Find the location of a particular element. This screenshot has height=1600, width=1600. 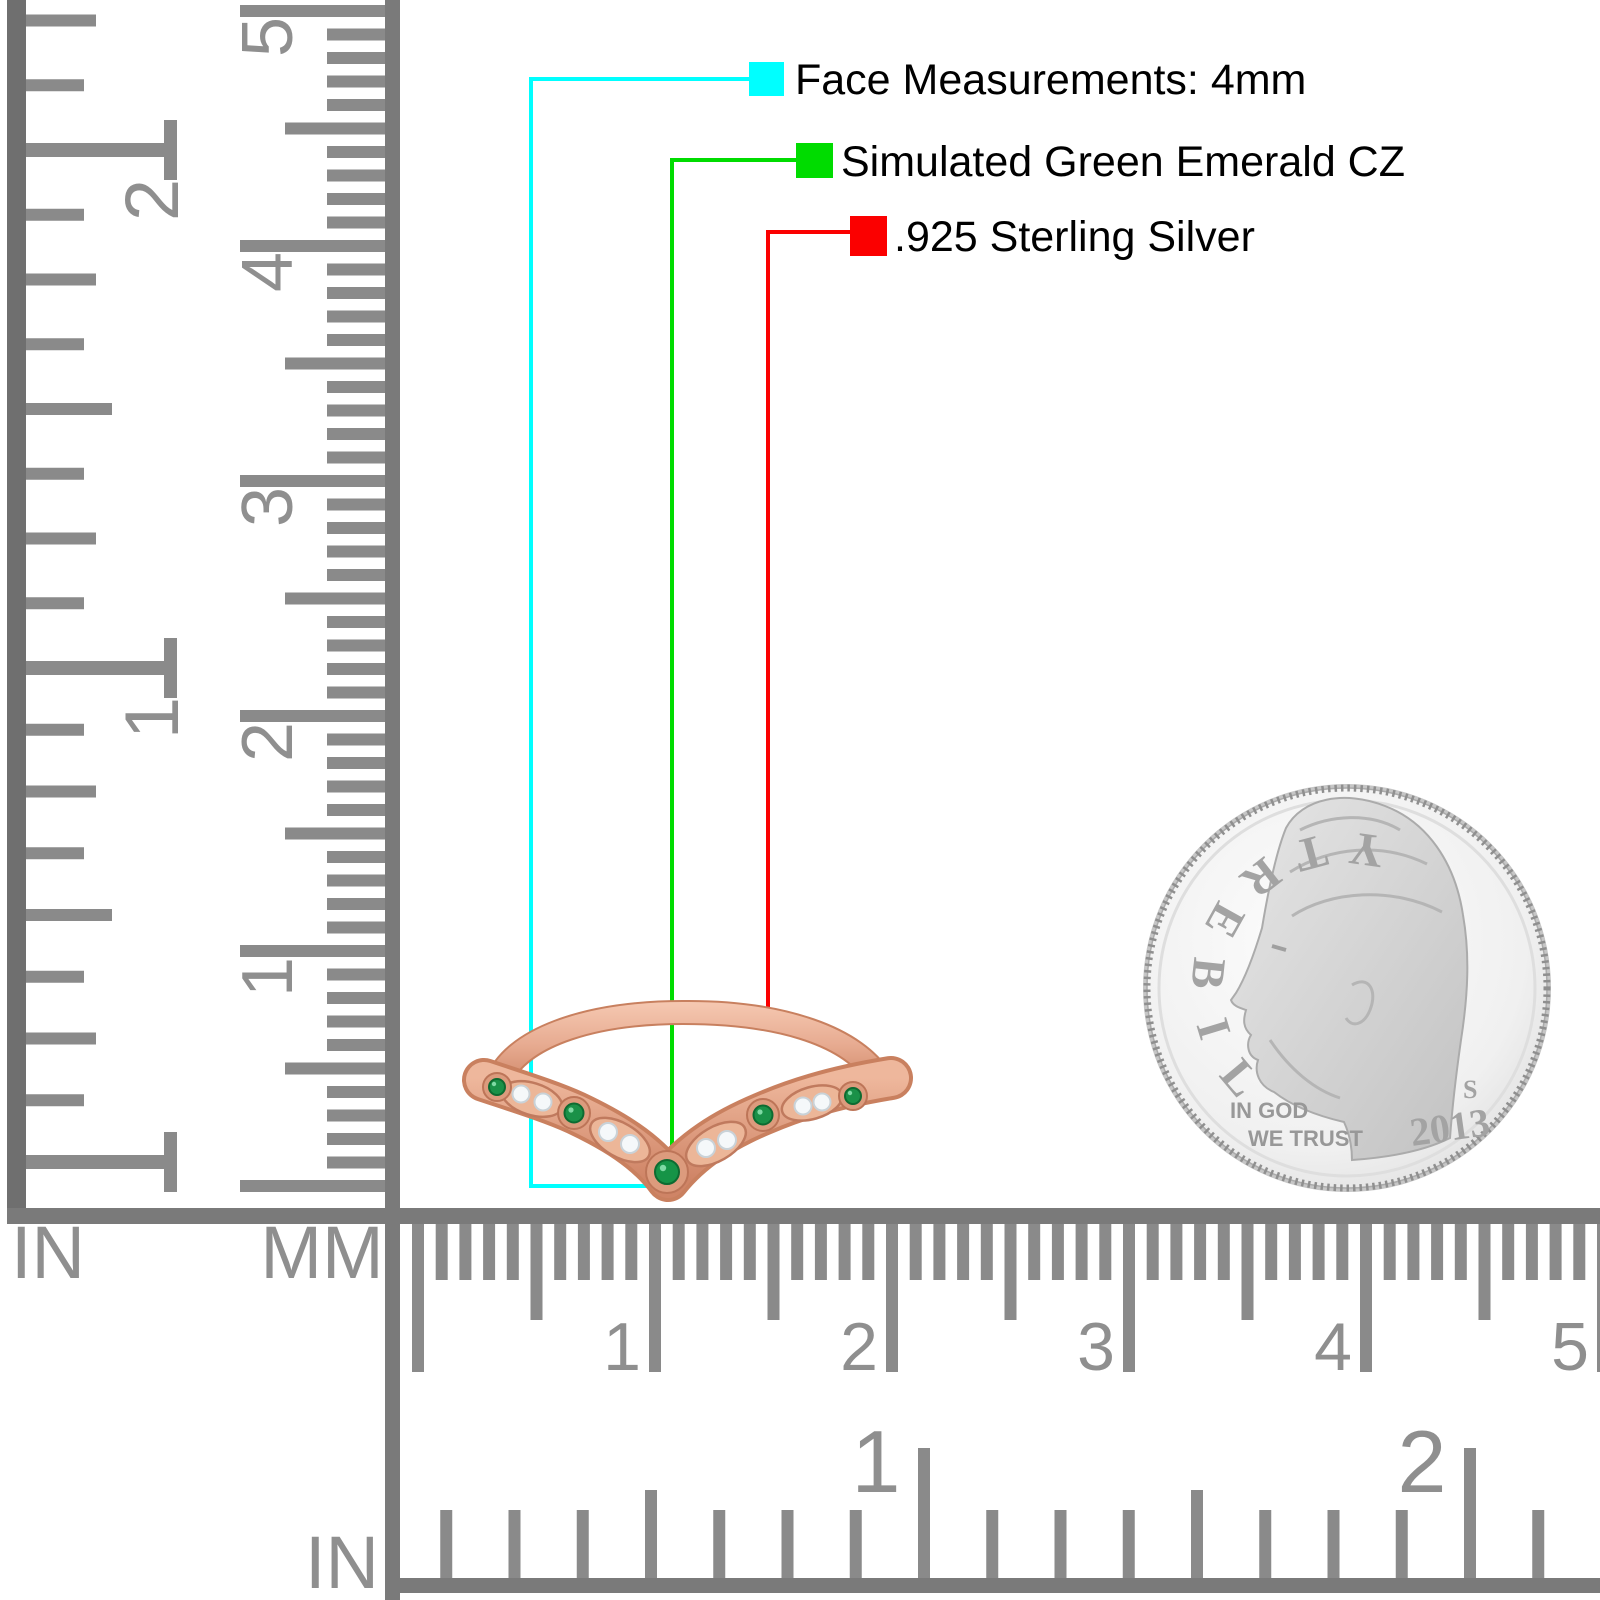

ruler-number: 5 is located at coordinates (268, 37).